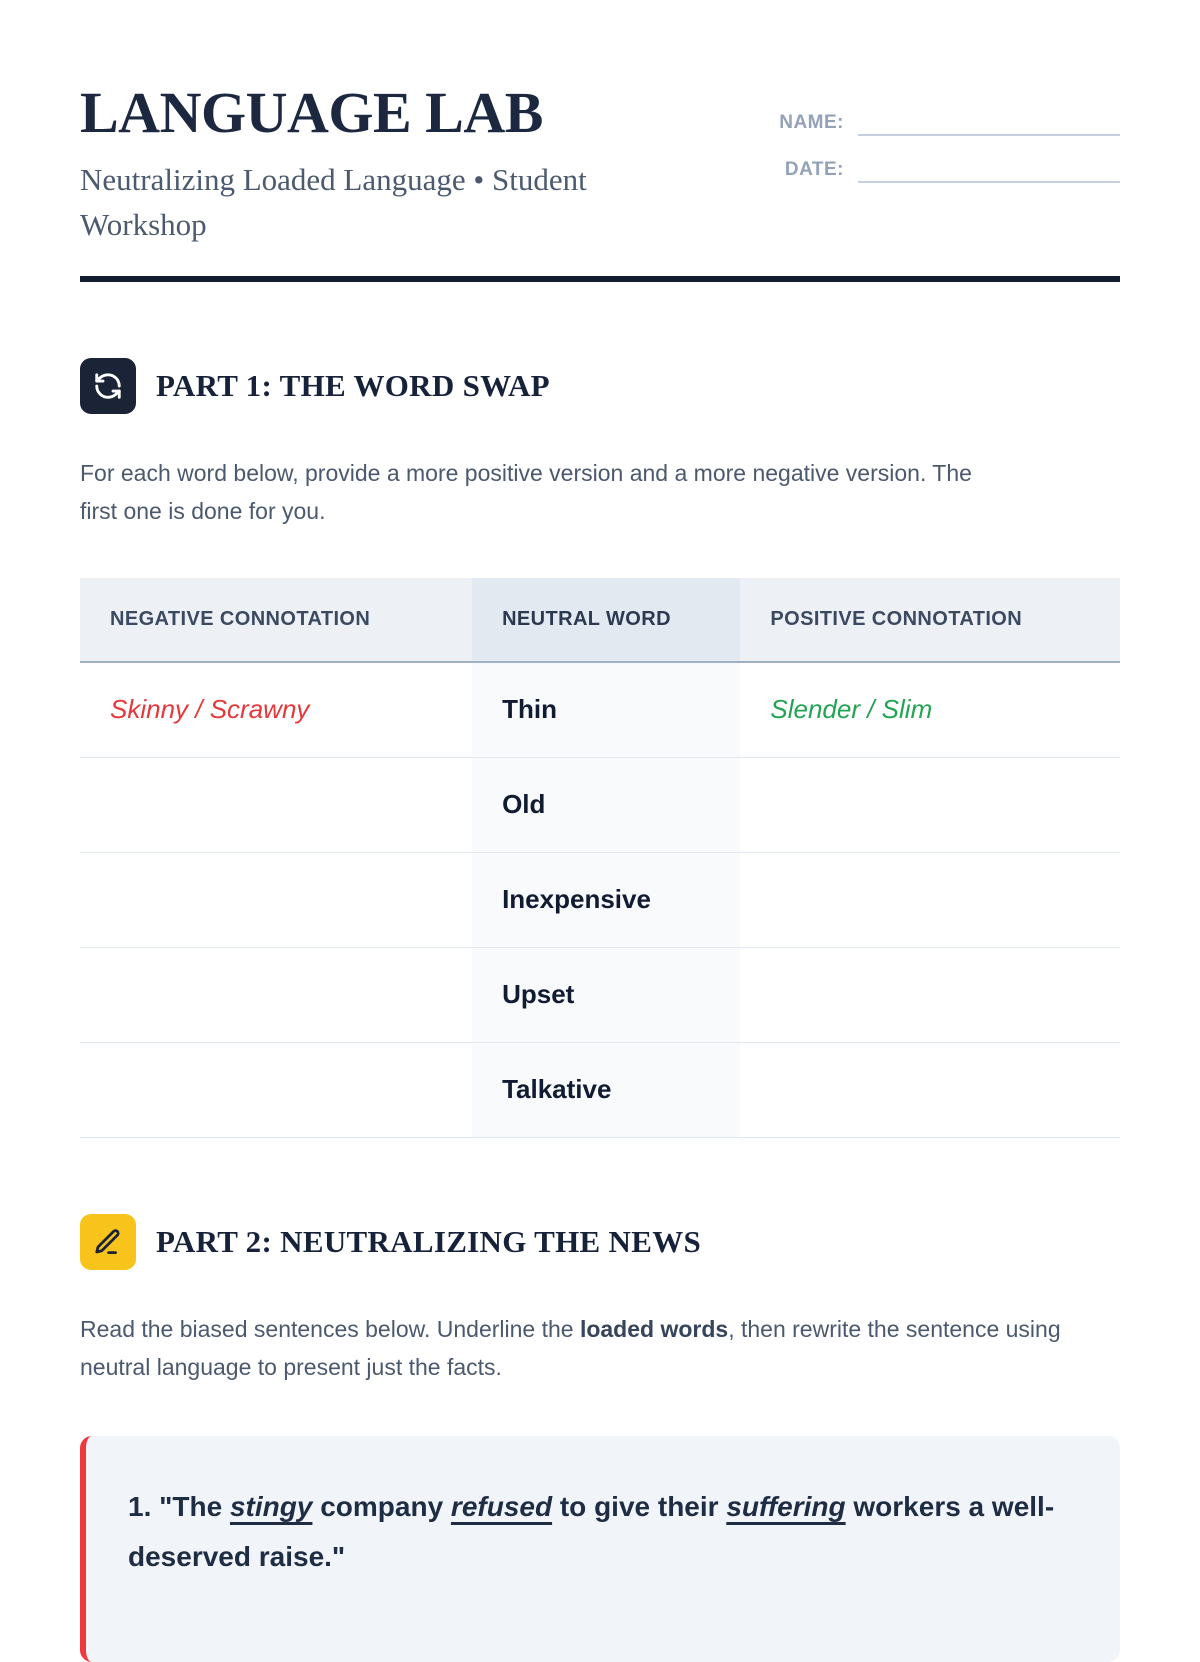 The width and height of the screenshot is (1200, 1662). I want to click on date-field-row: DATE:, so click(939, 170).